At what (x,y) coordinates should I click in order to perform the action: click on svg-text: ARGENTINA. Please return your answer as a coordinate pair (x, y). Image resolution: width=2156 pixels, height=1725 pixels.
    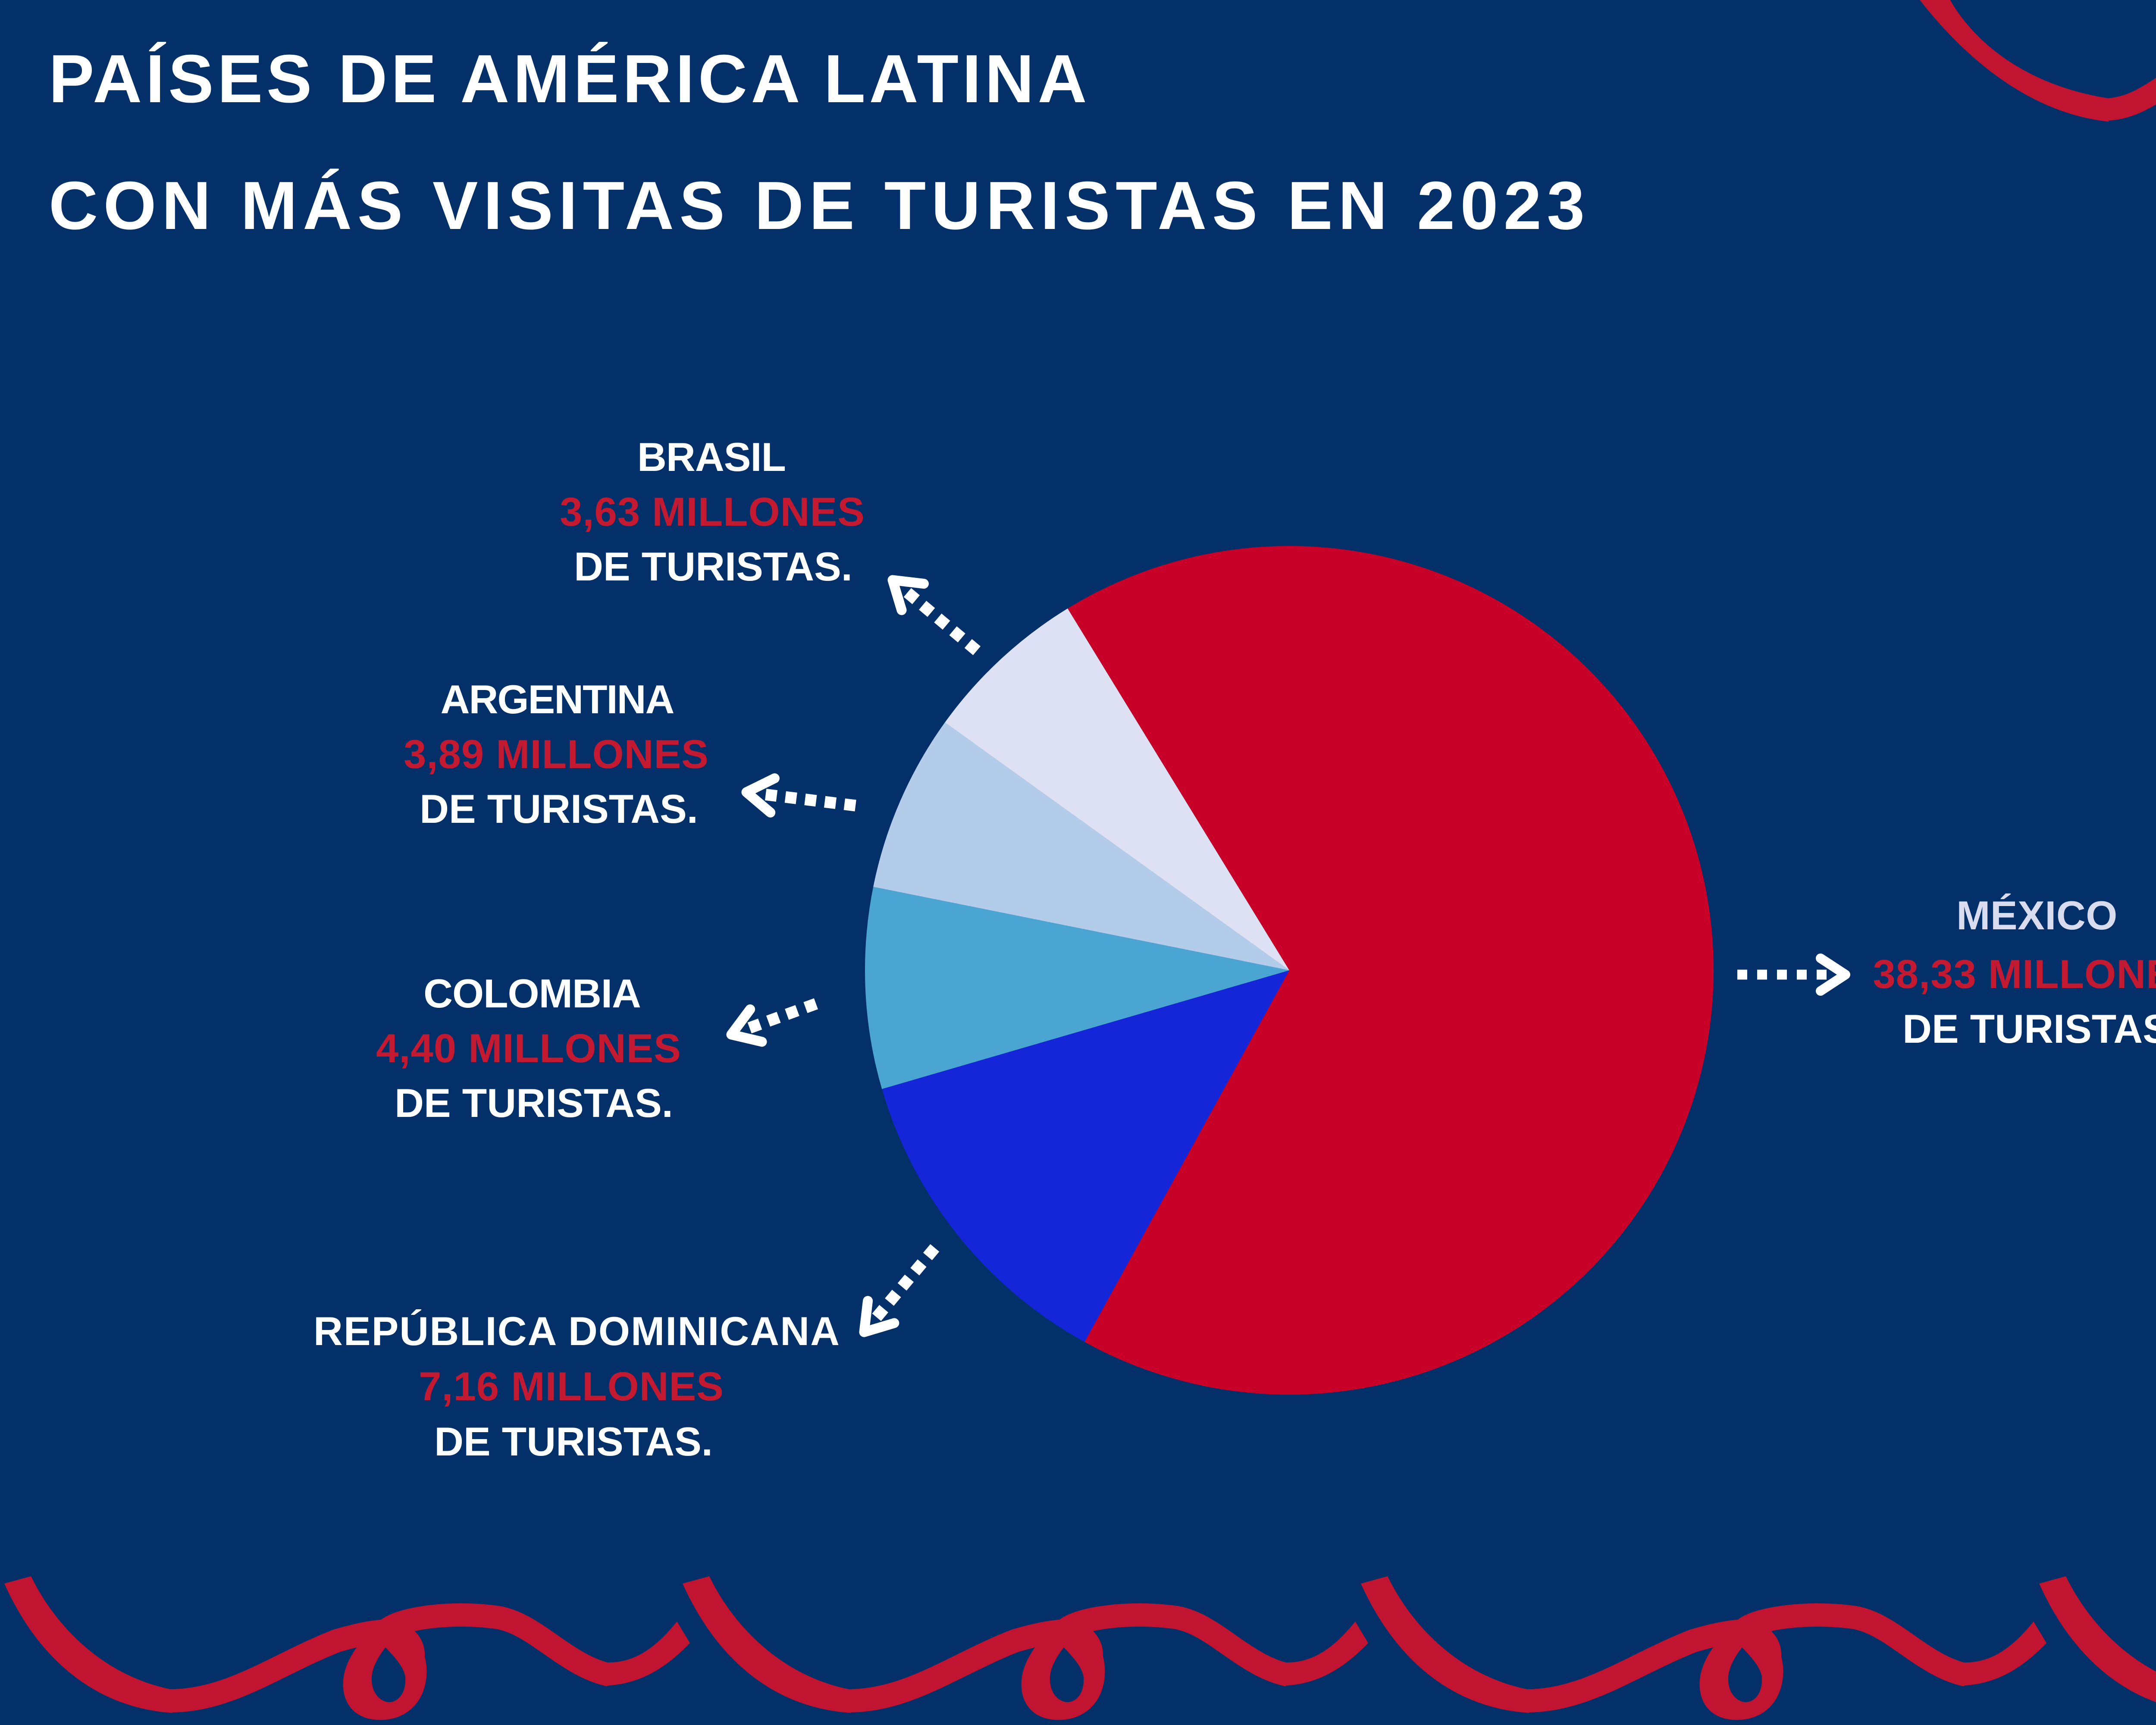
    Looking at the image, I should click on (557, 700).